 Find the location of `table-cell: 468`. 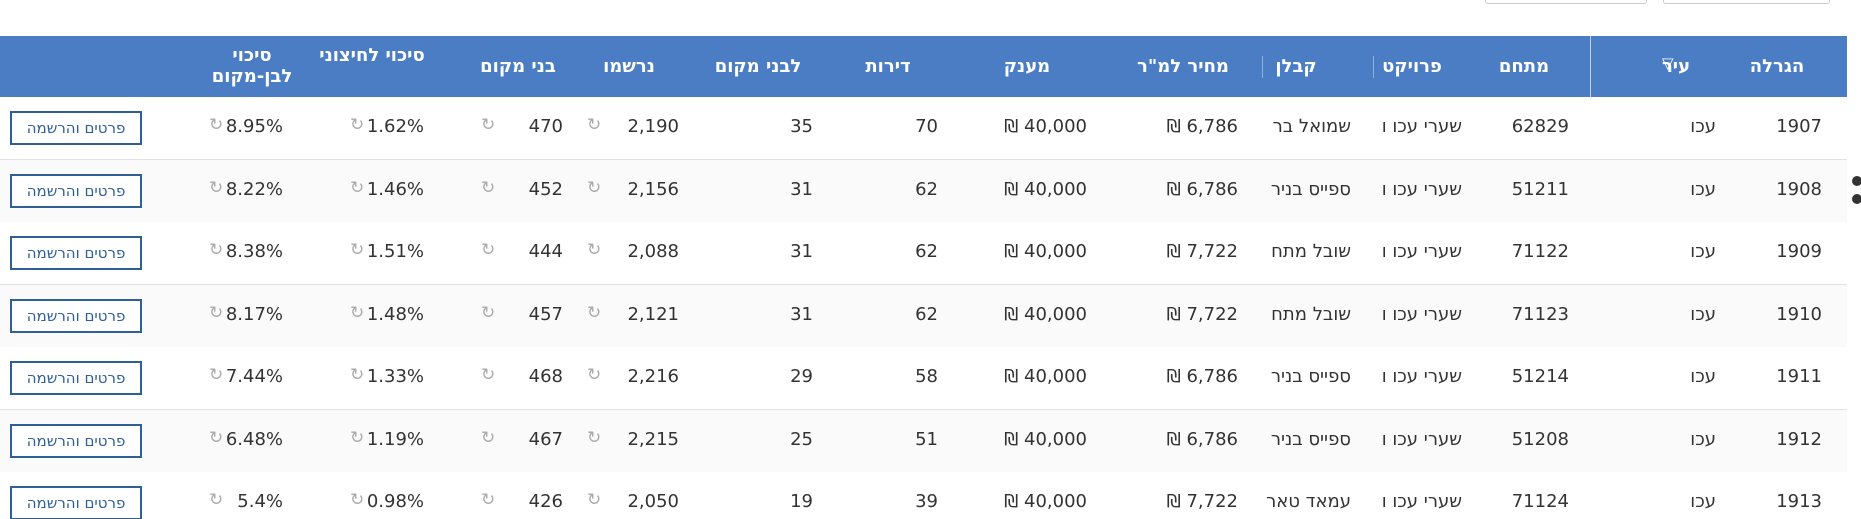

table-cell: 468 is located at coordinates (545, 376).